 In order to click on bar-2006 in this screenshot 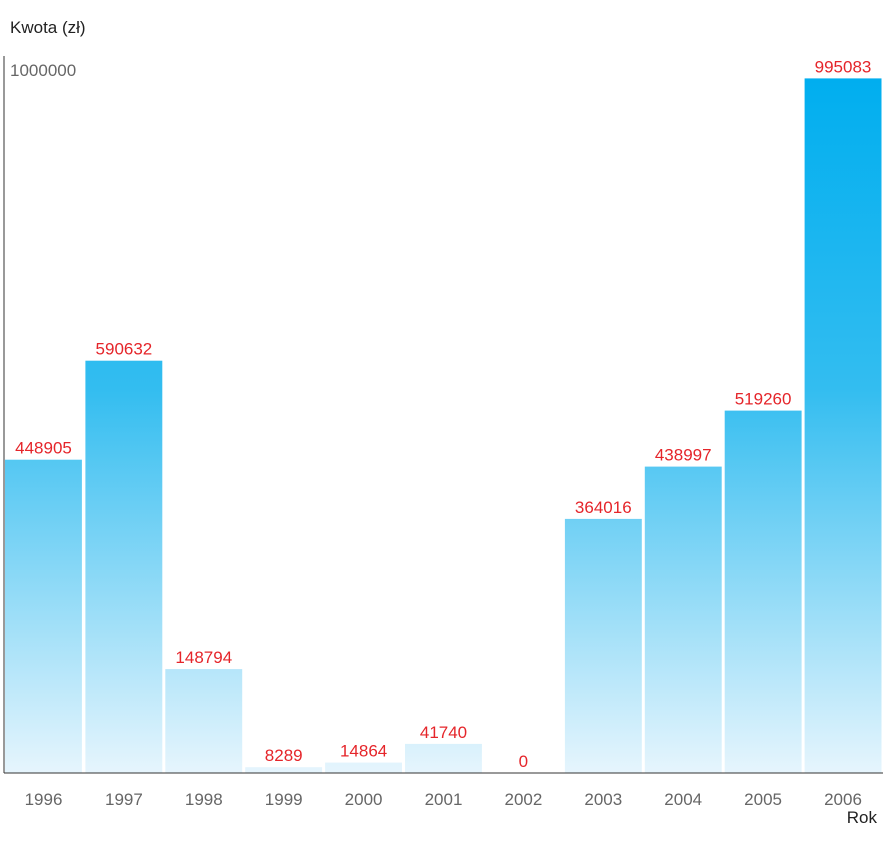, I will do `click(843, 425)`.